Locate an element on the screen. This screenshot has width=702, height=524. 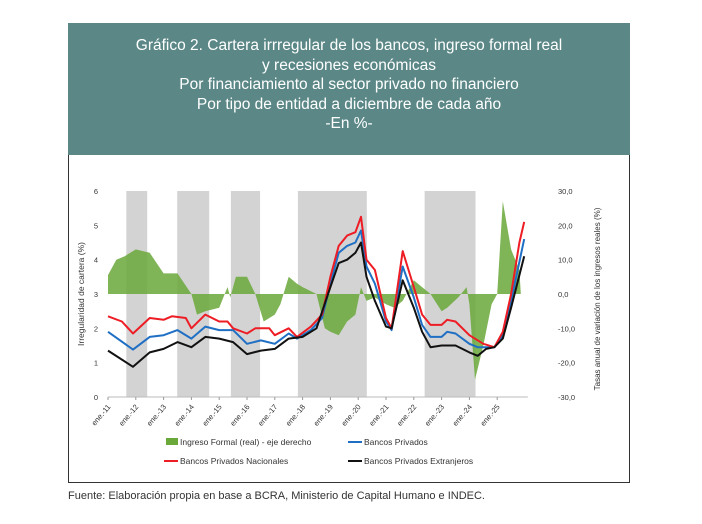
y-tick-label: 4 is located at coordinates (96, 260).